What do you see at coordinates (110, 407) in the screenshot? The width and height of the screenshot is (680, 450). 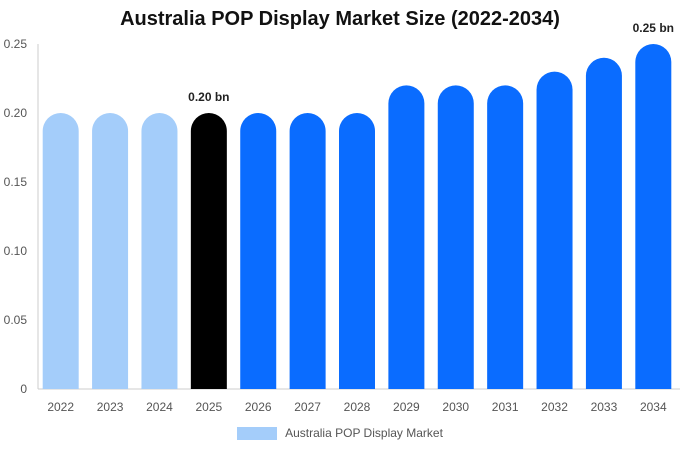 I see `x-tick-label: 2023` at bounding box center [110, 407].